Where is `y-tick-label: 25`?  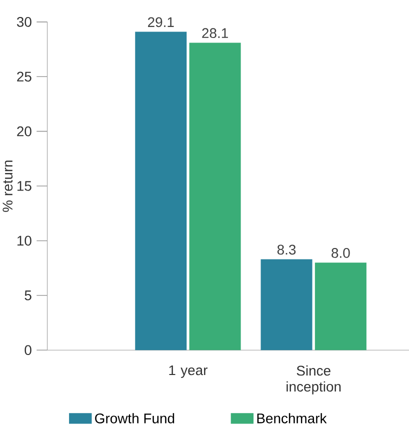
y-tick-label: 25 is located at coordinates (24, 77).